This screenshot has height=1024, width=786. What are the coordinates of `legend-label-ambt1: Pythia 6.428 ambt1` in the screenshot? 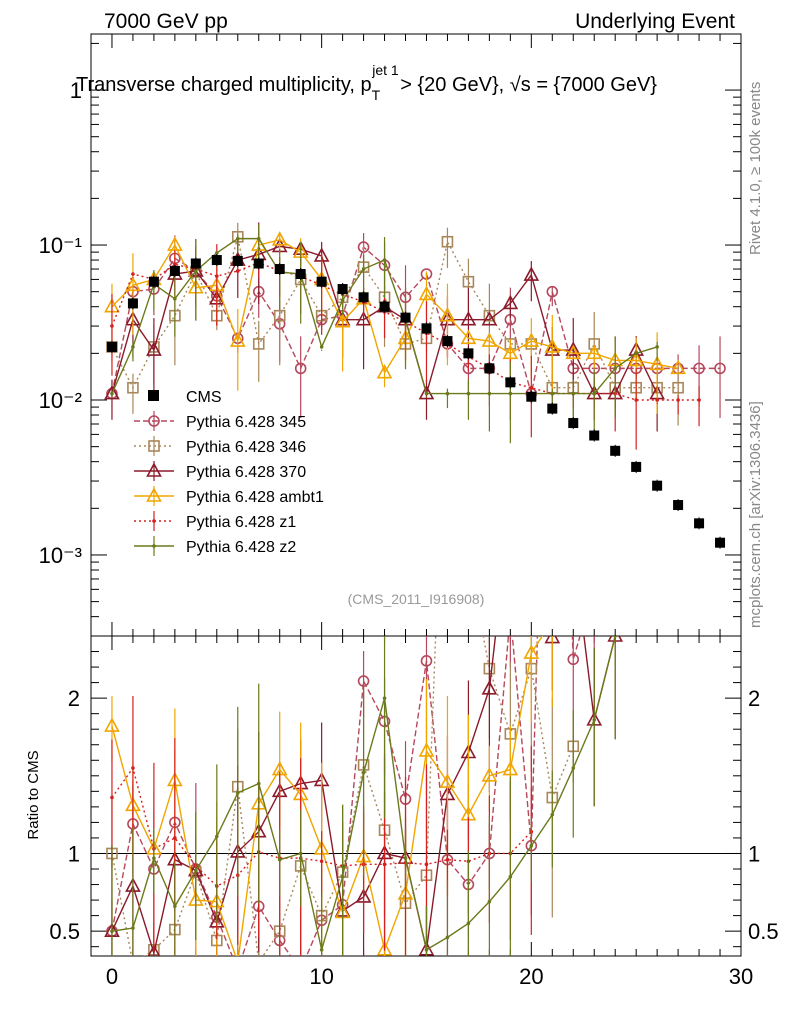 It's located at (255, 497).